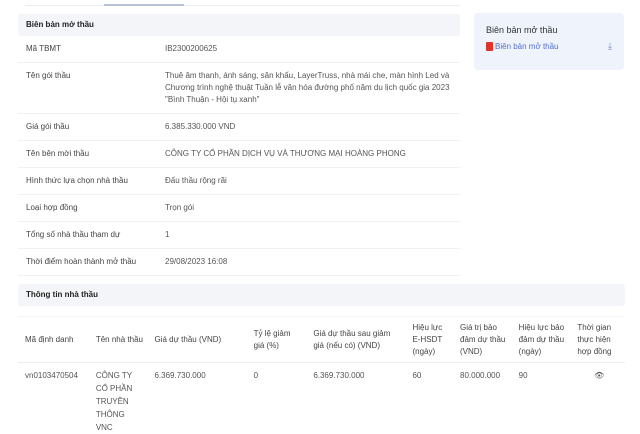 This screenshot has width=640, height=434. What do you see at coordinates (277, 340) in the screenshot?
I see `column-header: Tỷ lệ giảm giá (%)` at bounding box center [277, 340].